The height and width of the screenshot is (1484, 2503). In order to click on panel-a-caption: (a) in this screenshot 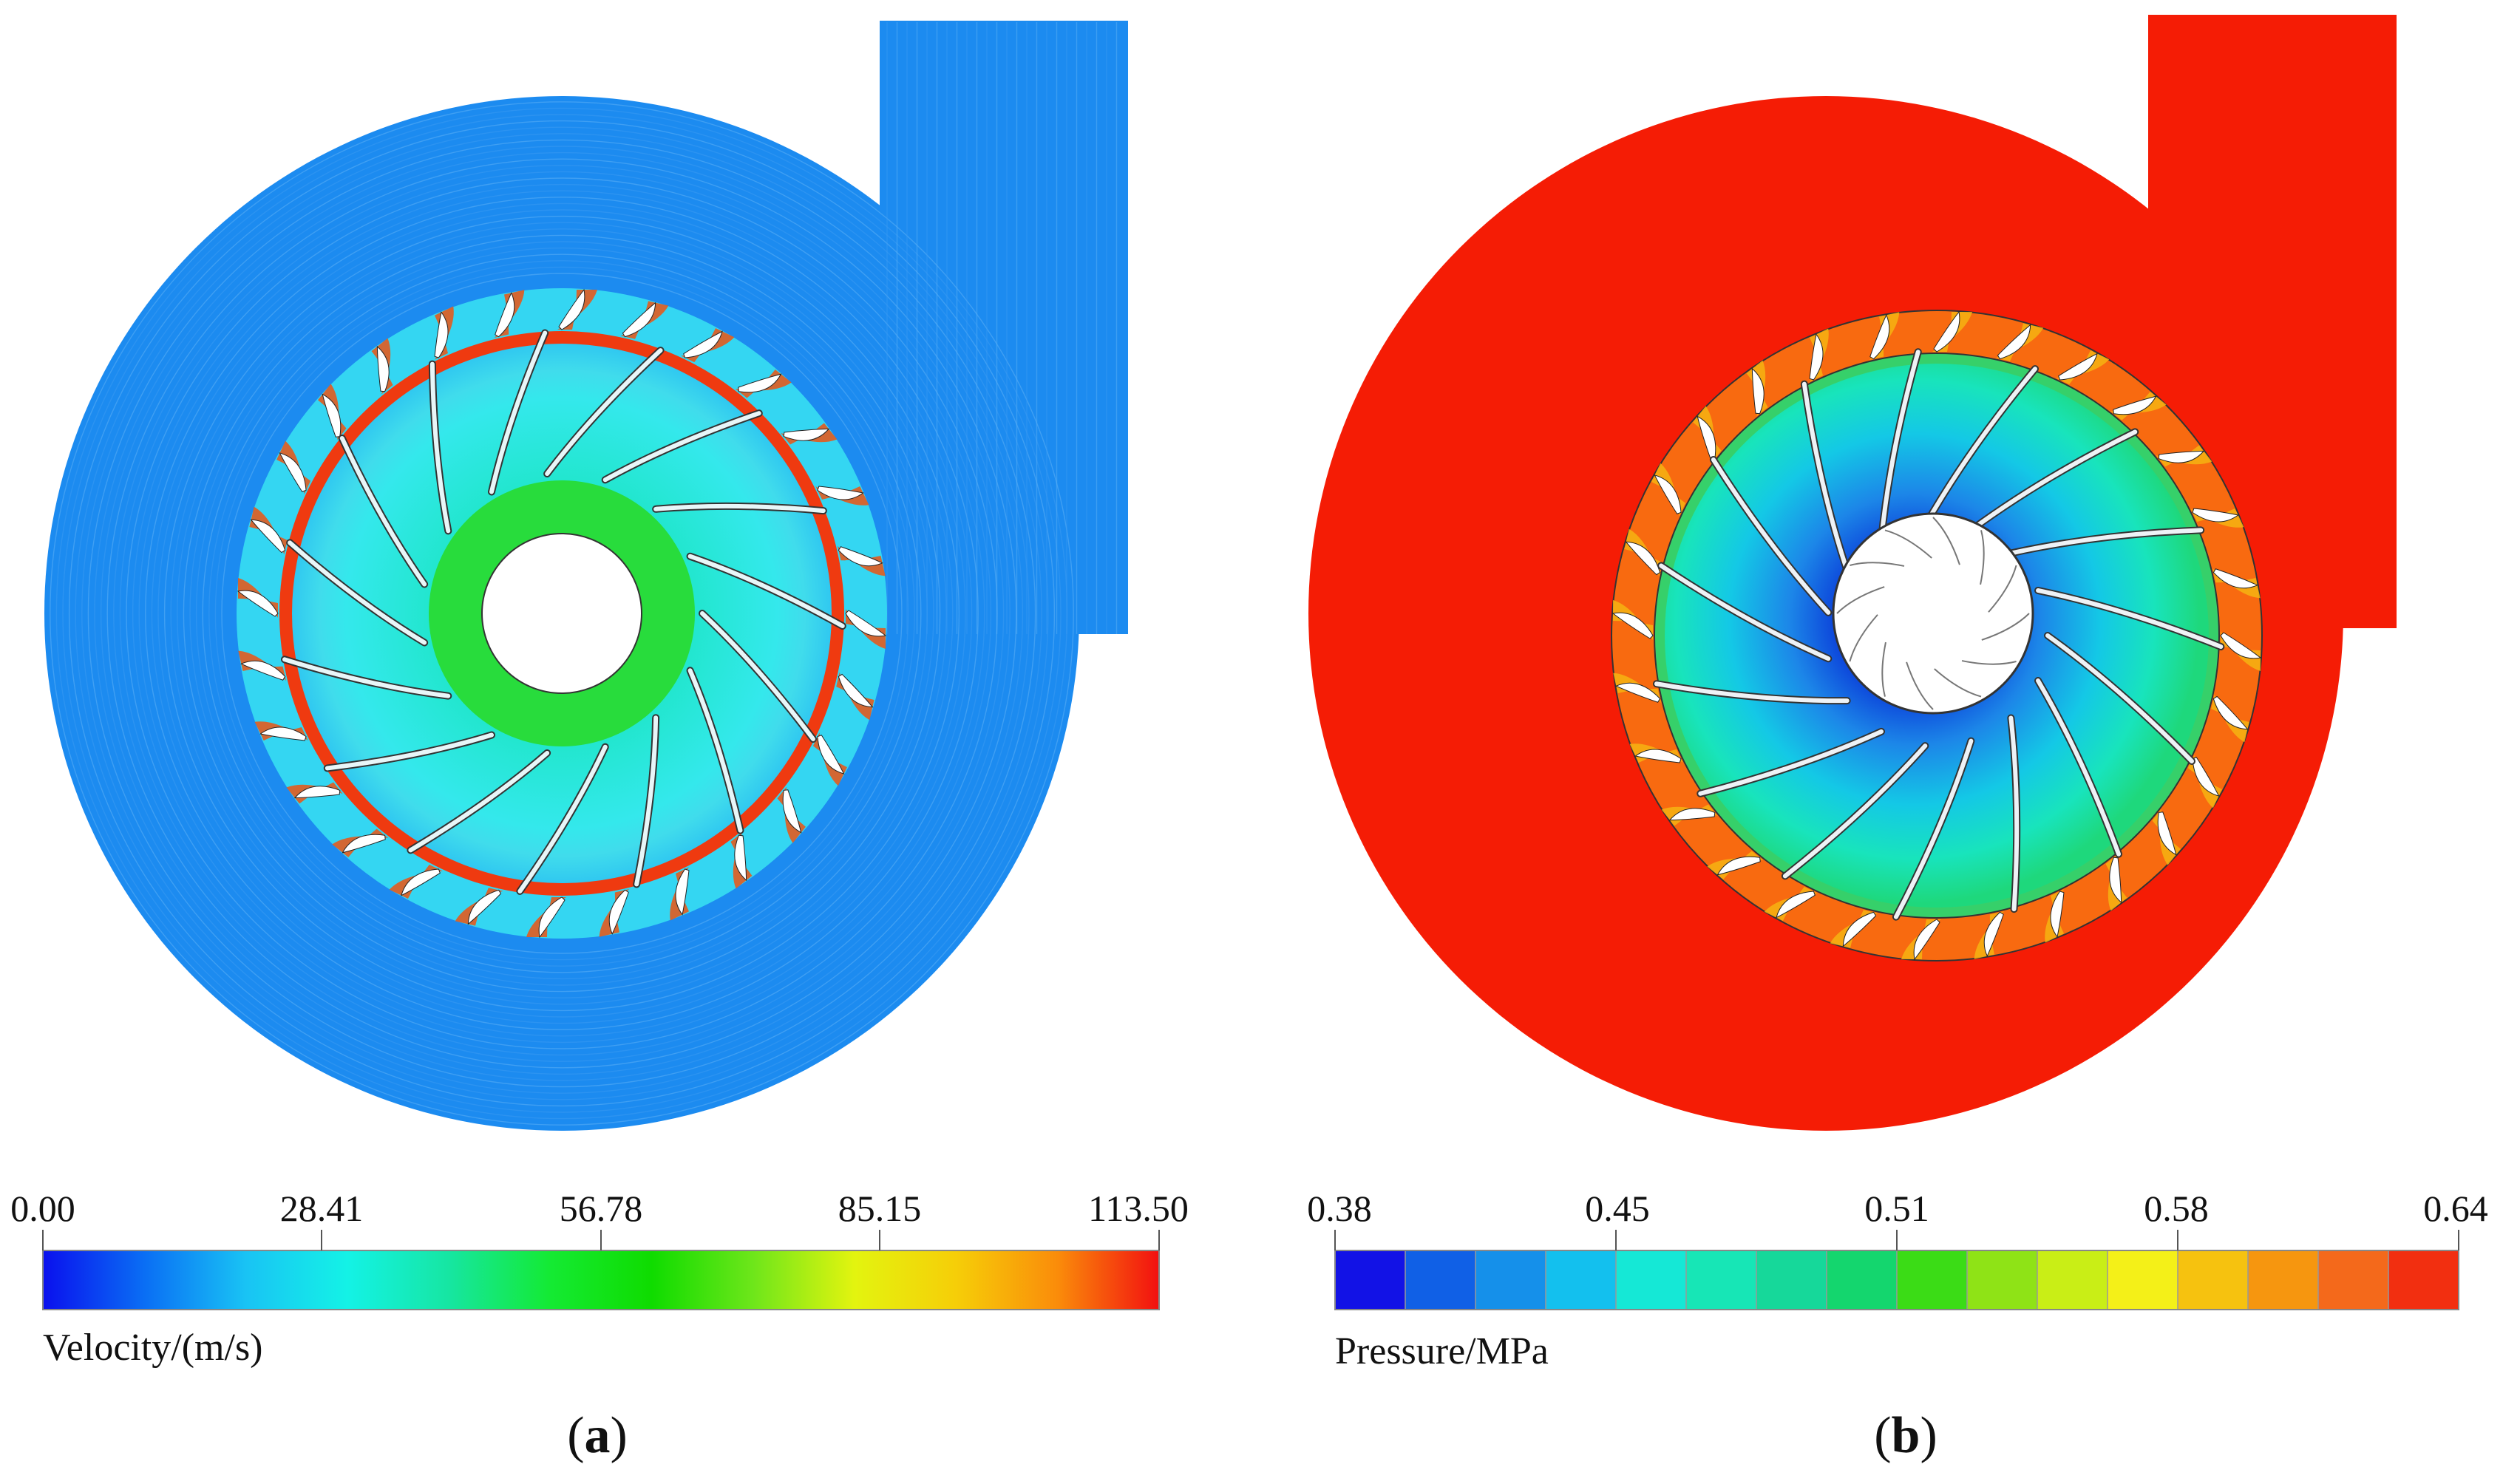, I will do `click(597, 1436)`.